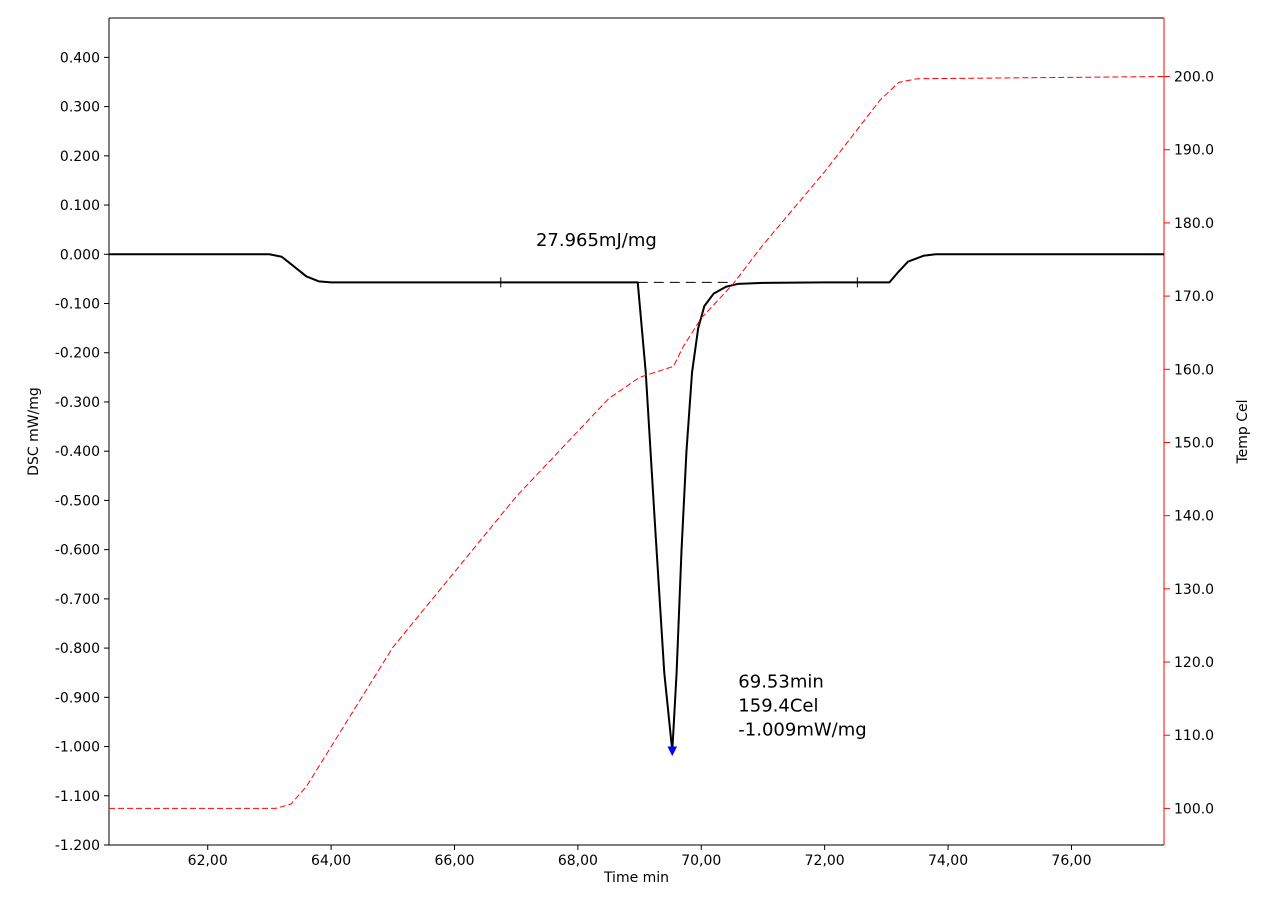 The width and height of the screenshot is (1274, 903). Describe the element at coordinates (1194, 590) in the screenshot. I see `y2-tick-label: 130.0` at that location.